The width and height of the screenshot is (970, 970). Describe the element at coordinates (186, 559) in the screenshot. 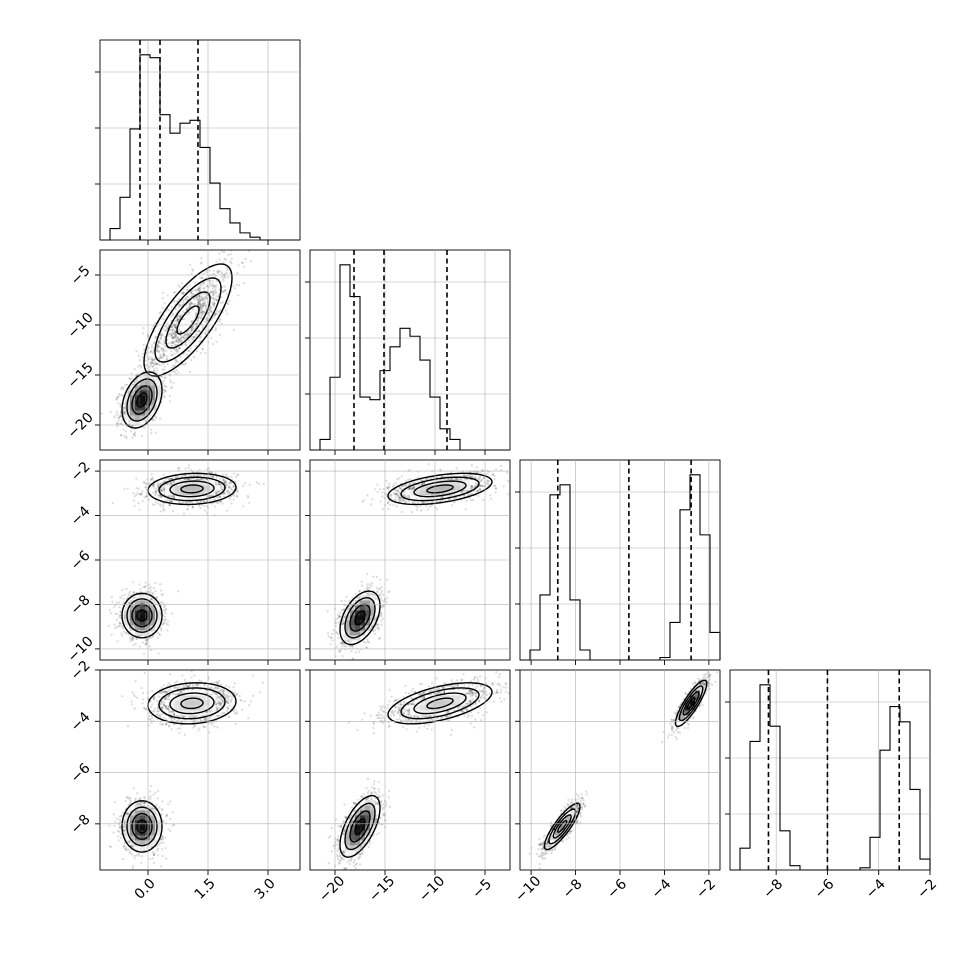

I see `panel-content` at that location.